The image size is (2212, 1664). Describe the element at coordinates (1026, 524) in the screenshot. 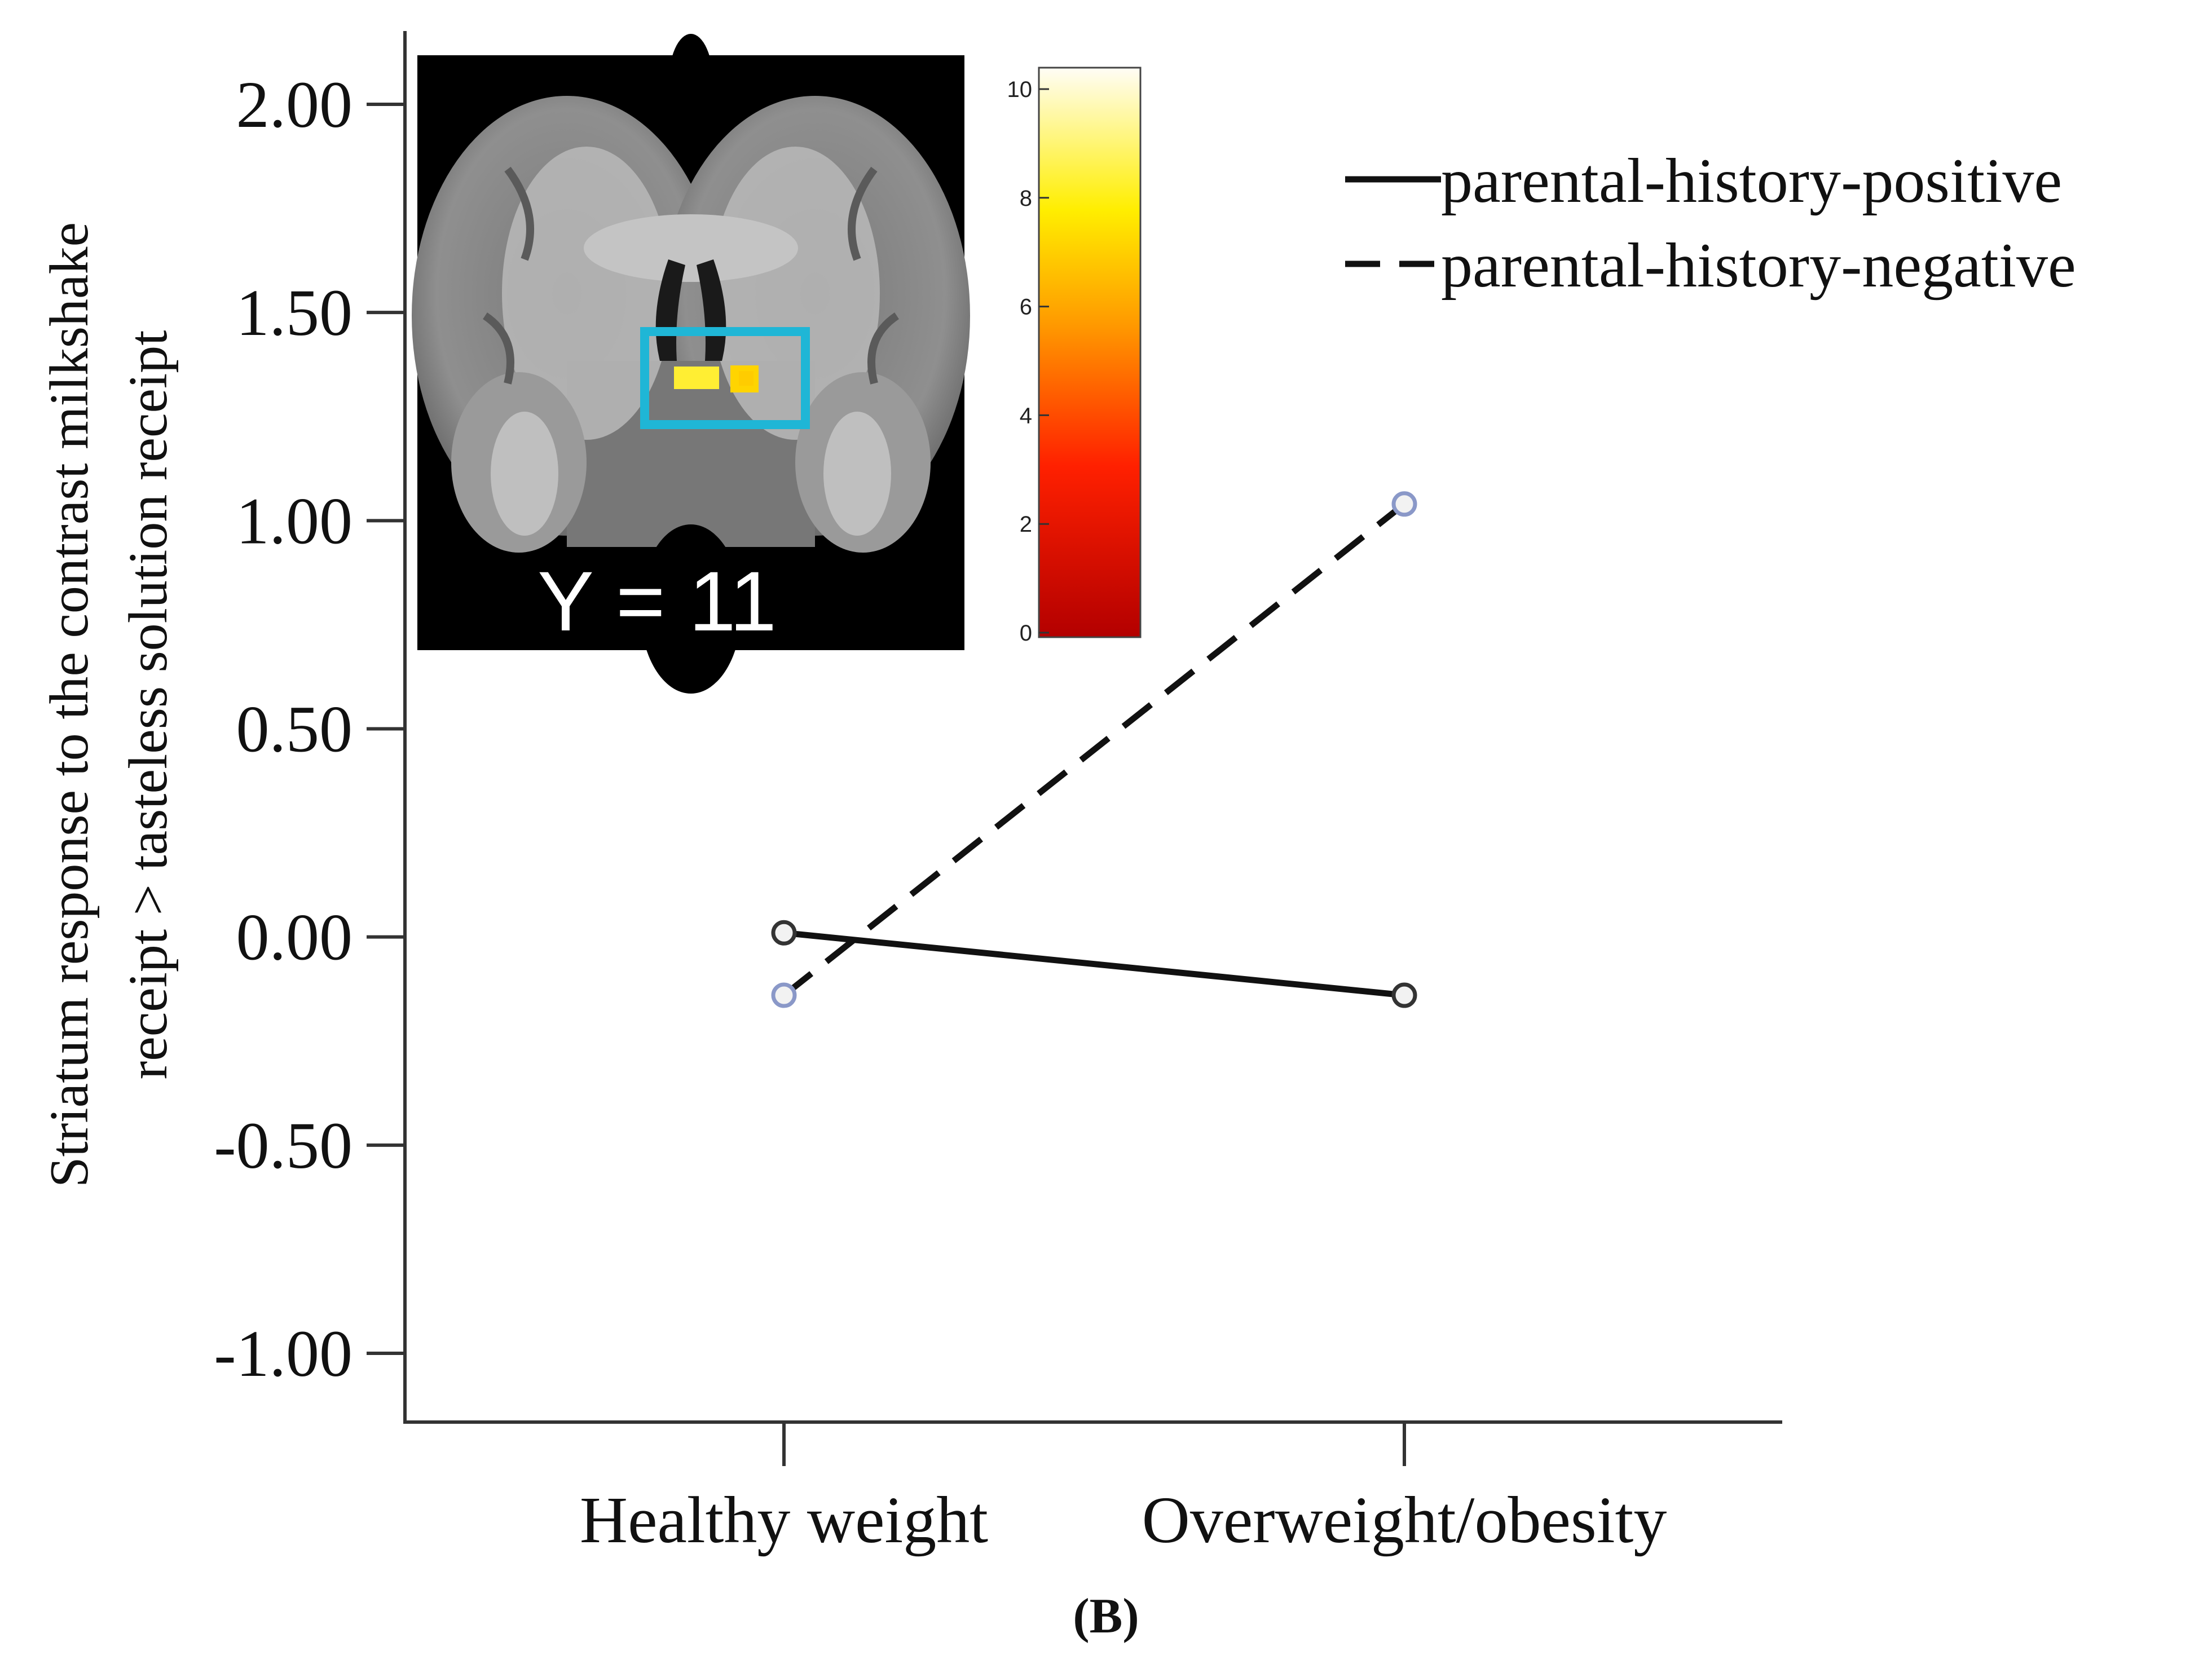

I see `colorbar-tick-label: 2` at that location.